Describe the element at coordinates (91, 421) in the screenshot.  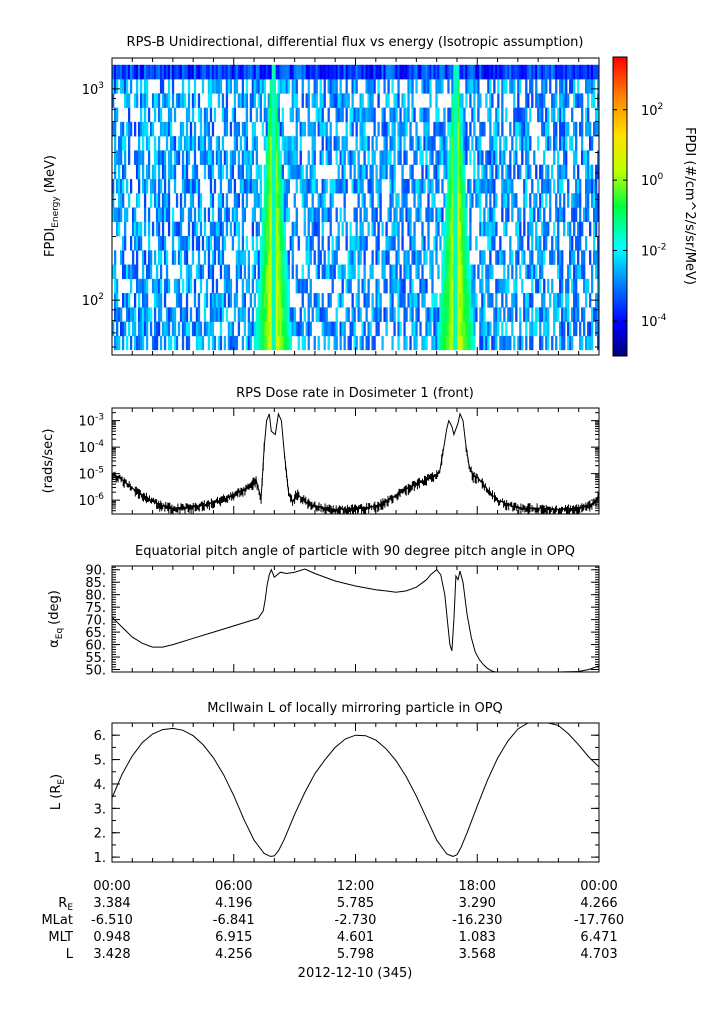
I see `y-tick-label: 10-3` at that location.